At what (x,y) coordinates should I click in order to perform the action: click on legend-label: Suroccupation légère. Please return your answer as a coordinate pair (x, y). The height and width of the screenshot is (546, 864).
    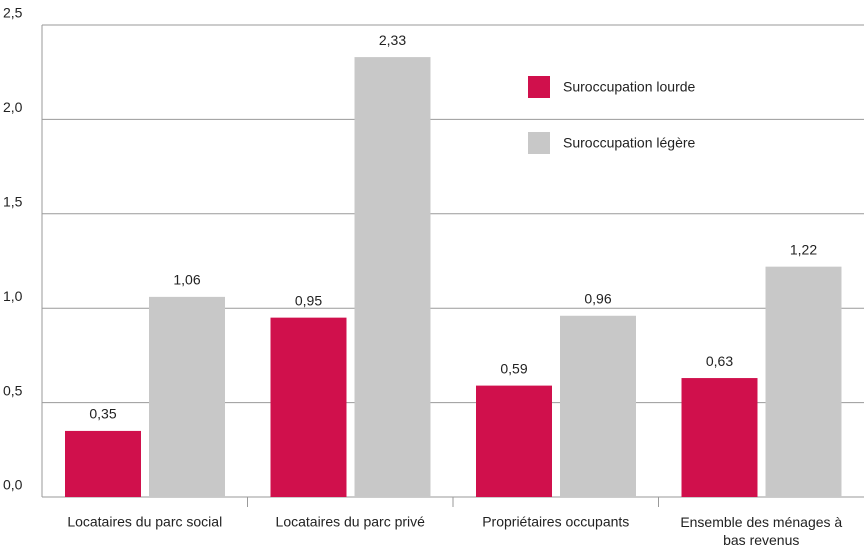
    Looking at the image, I should click on (629, 143).